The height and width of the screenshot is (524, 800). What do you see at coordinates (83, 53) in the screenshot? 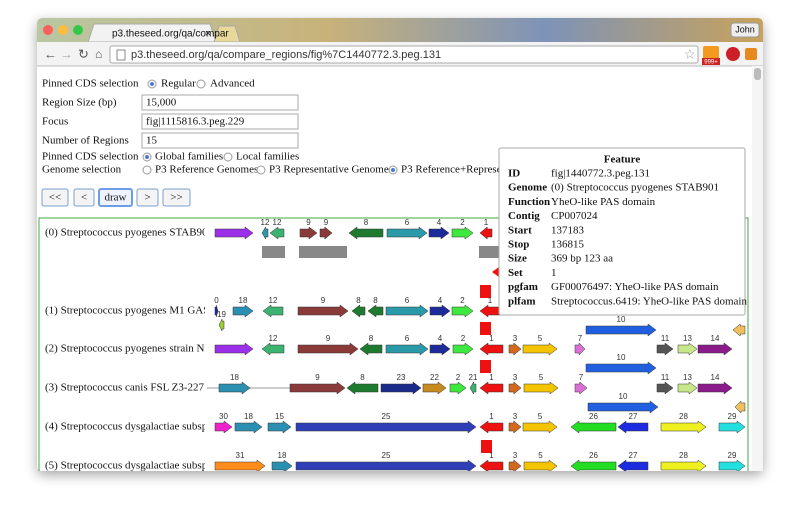
I see `reload-button: ↻` at bounding box center [83, 53].